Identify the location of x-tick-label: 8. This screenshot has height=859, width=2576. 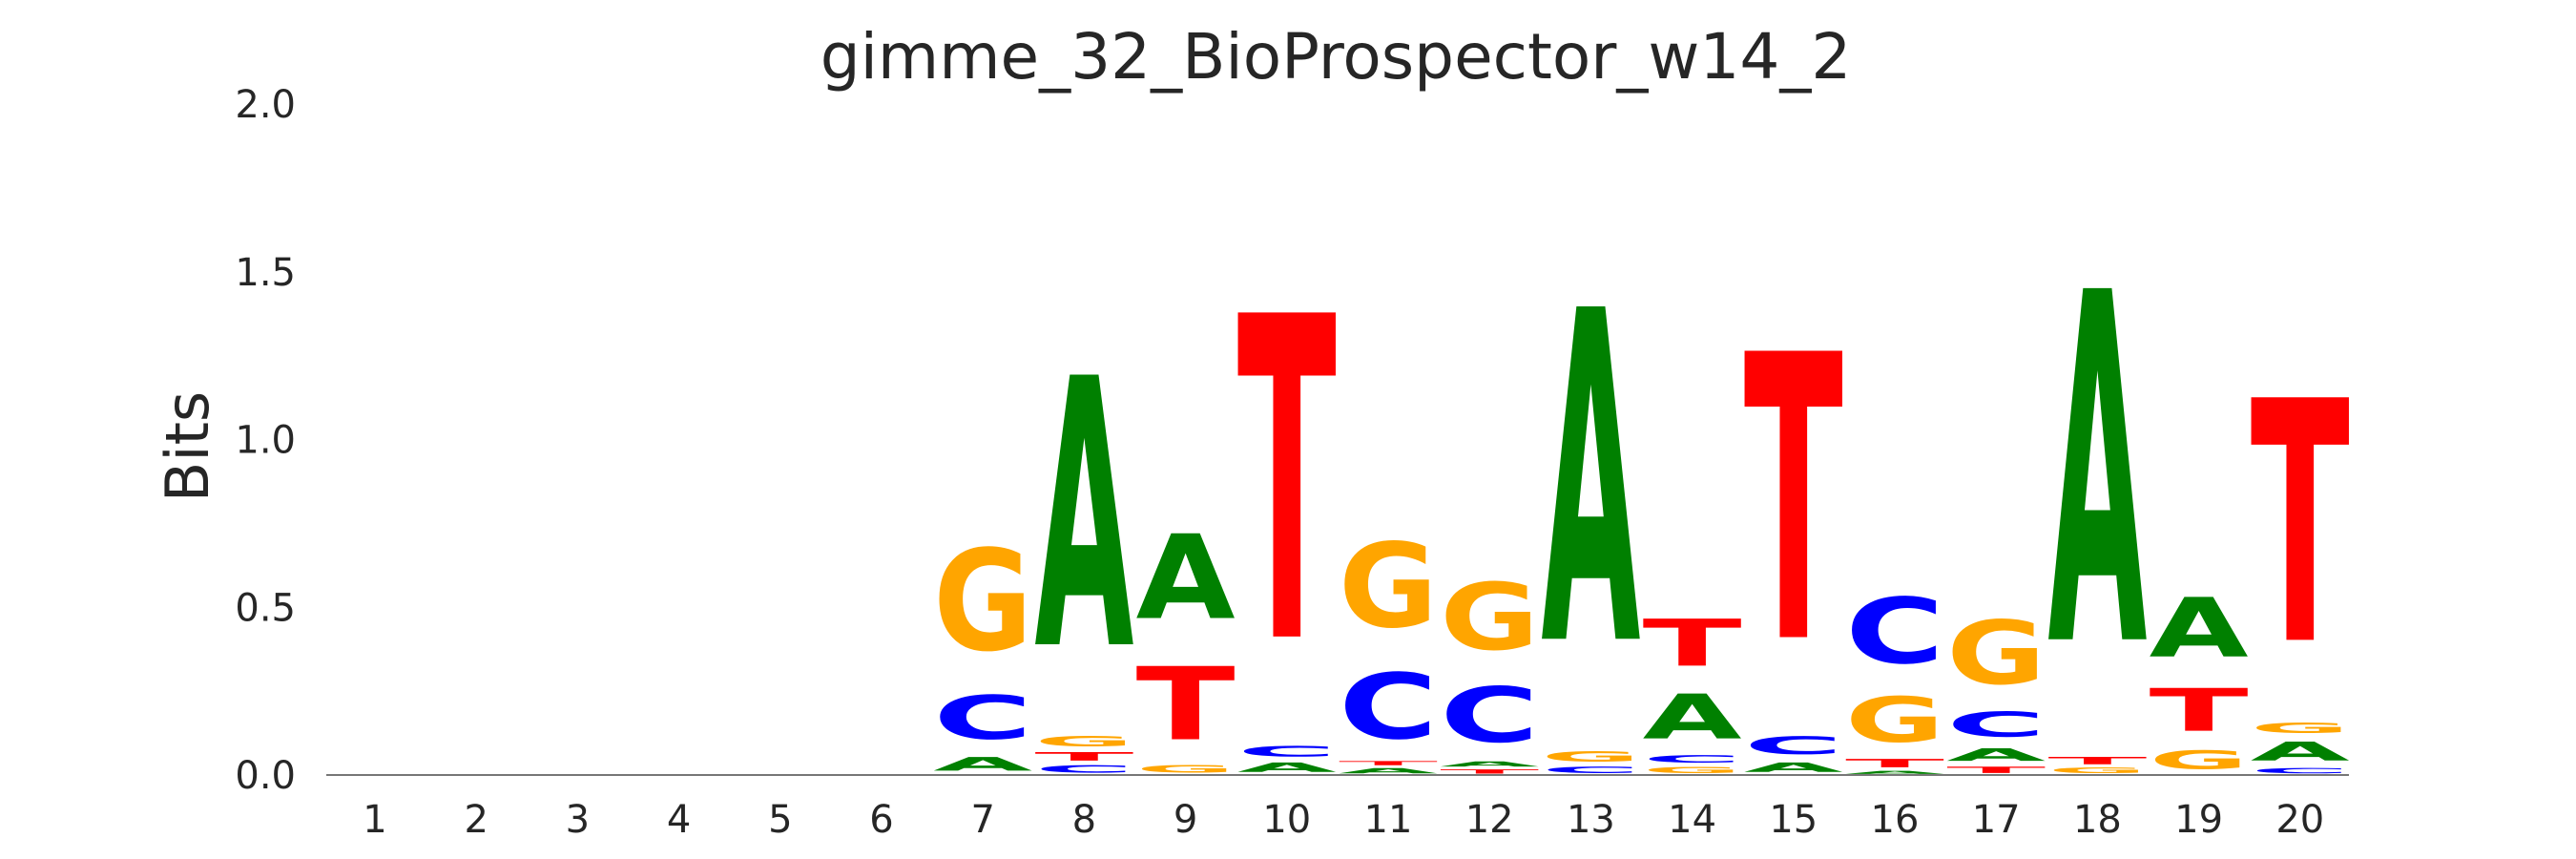
(1084, 820).